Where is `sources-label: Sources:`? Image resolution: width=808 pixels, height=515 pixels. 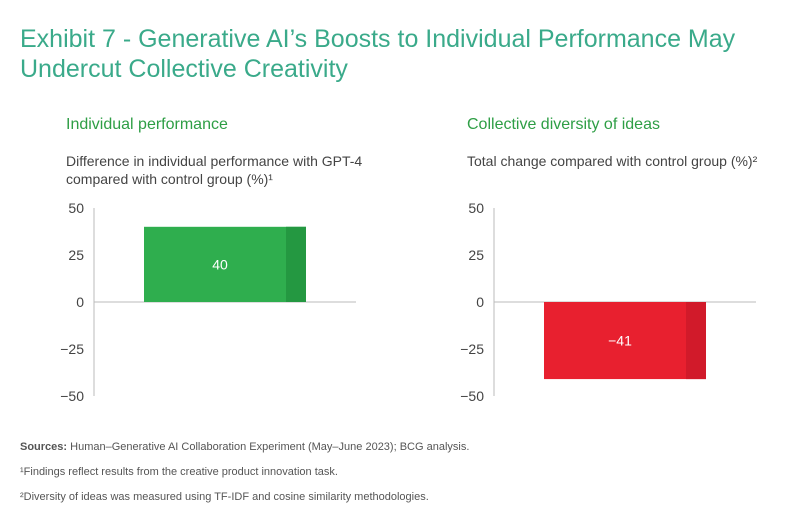 sources-label: Sources: is located at coordinates (44, 447).